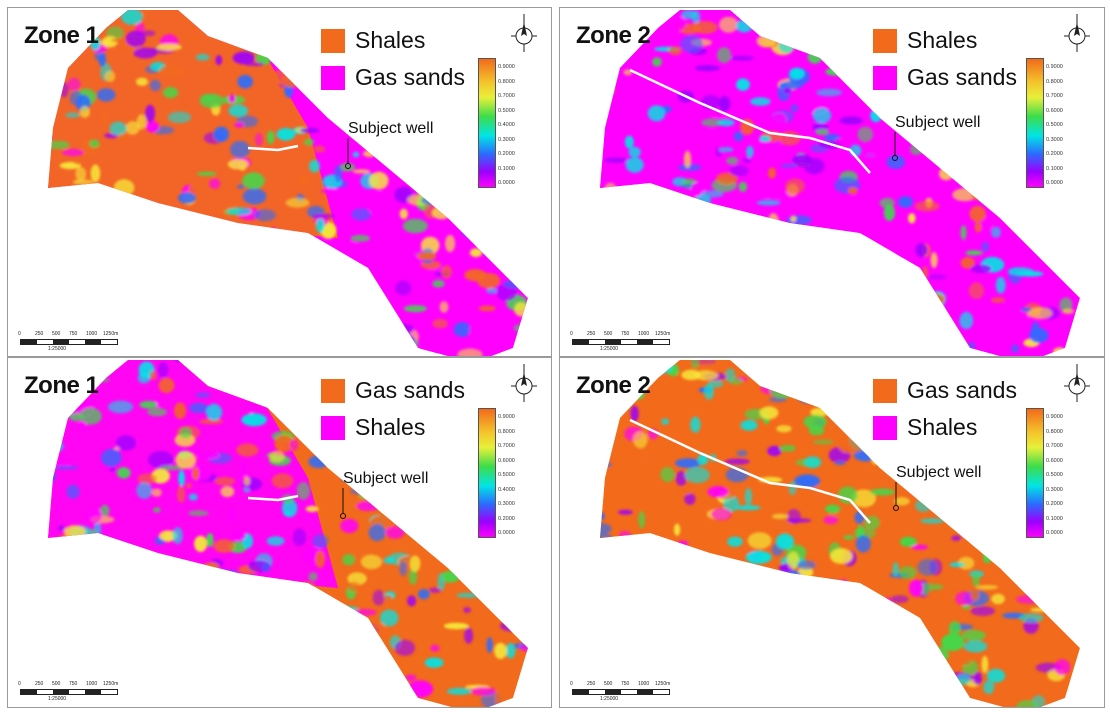  I want to click on legend-label: Shales, so click(942, 40).